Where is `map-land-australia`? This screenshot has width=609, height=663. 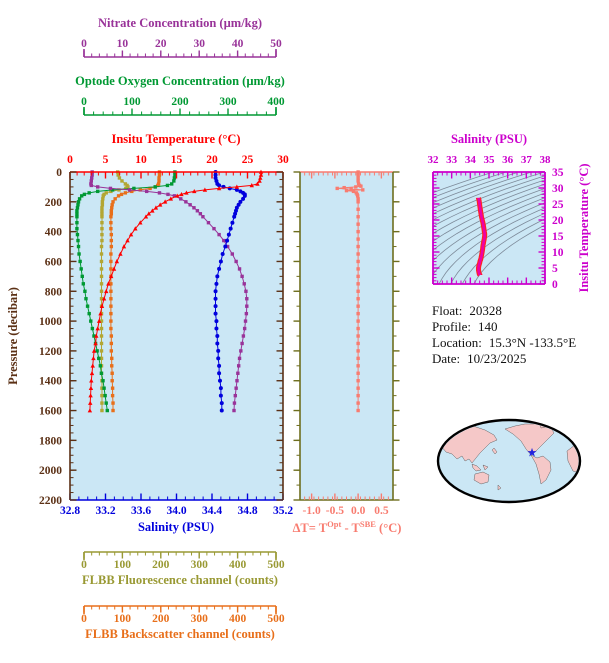 map-land-australia is located at coordinates (481, 478).